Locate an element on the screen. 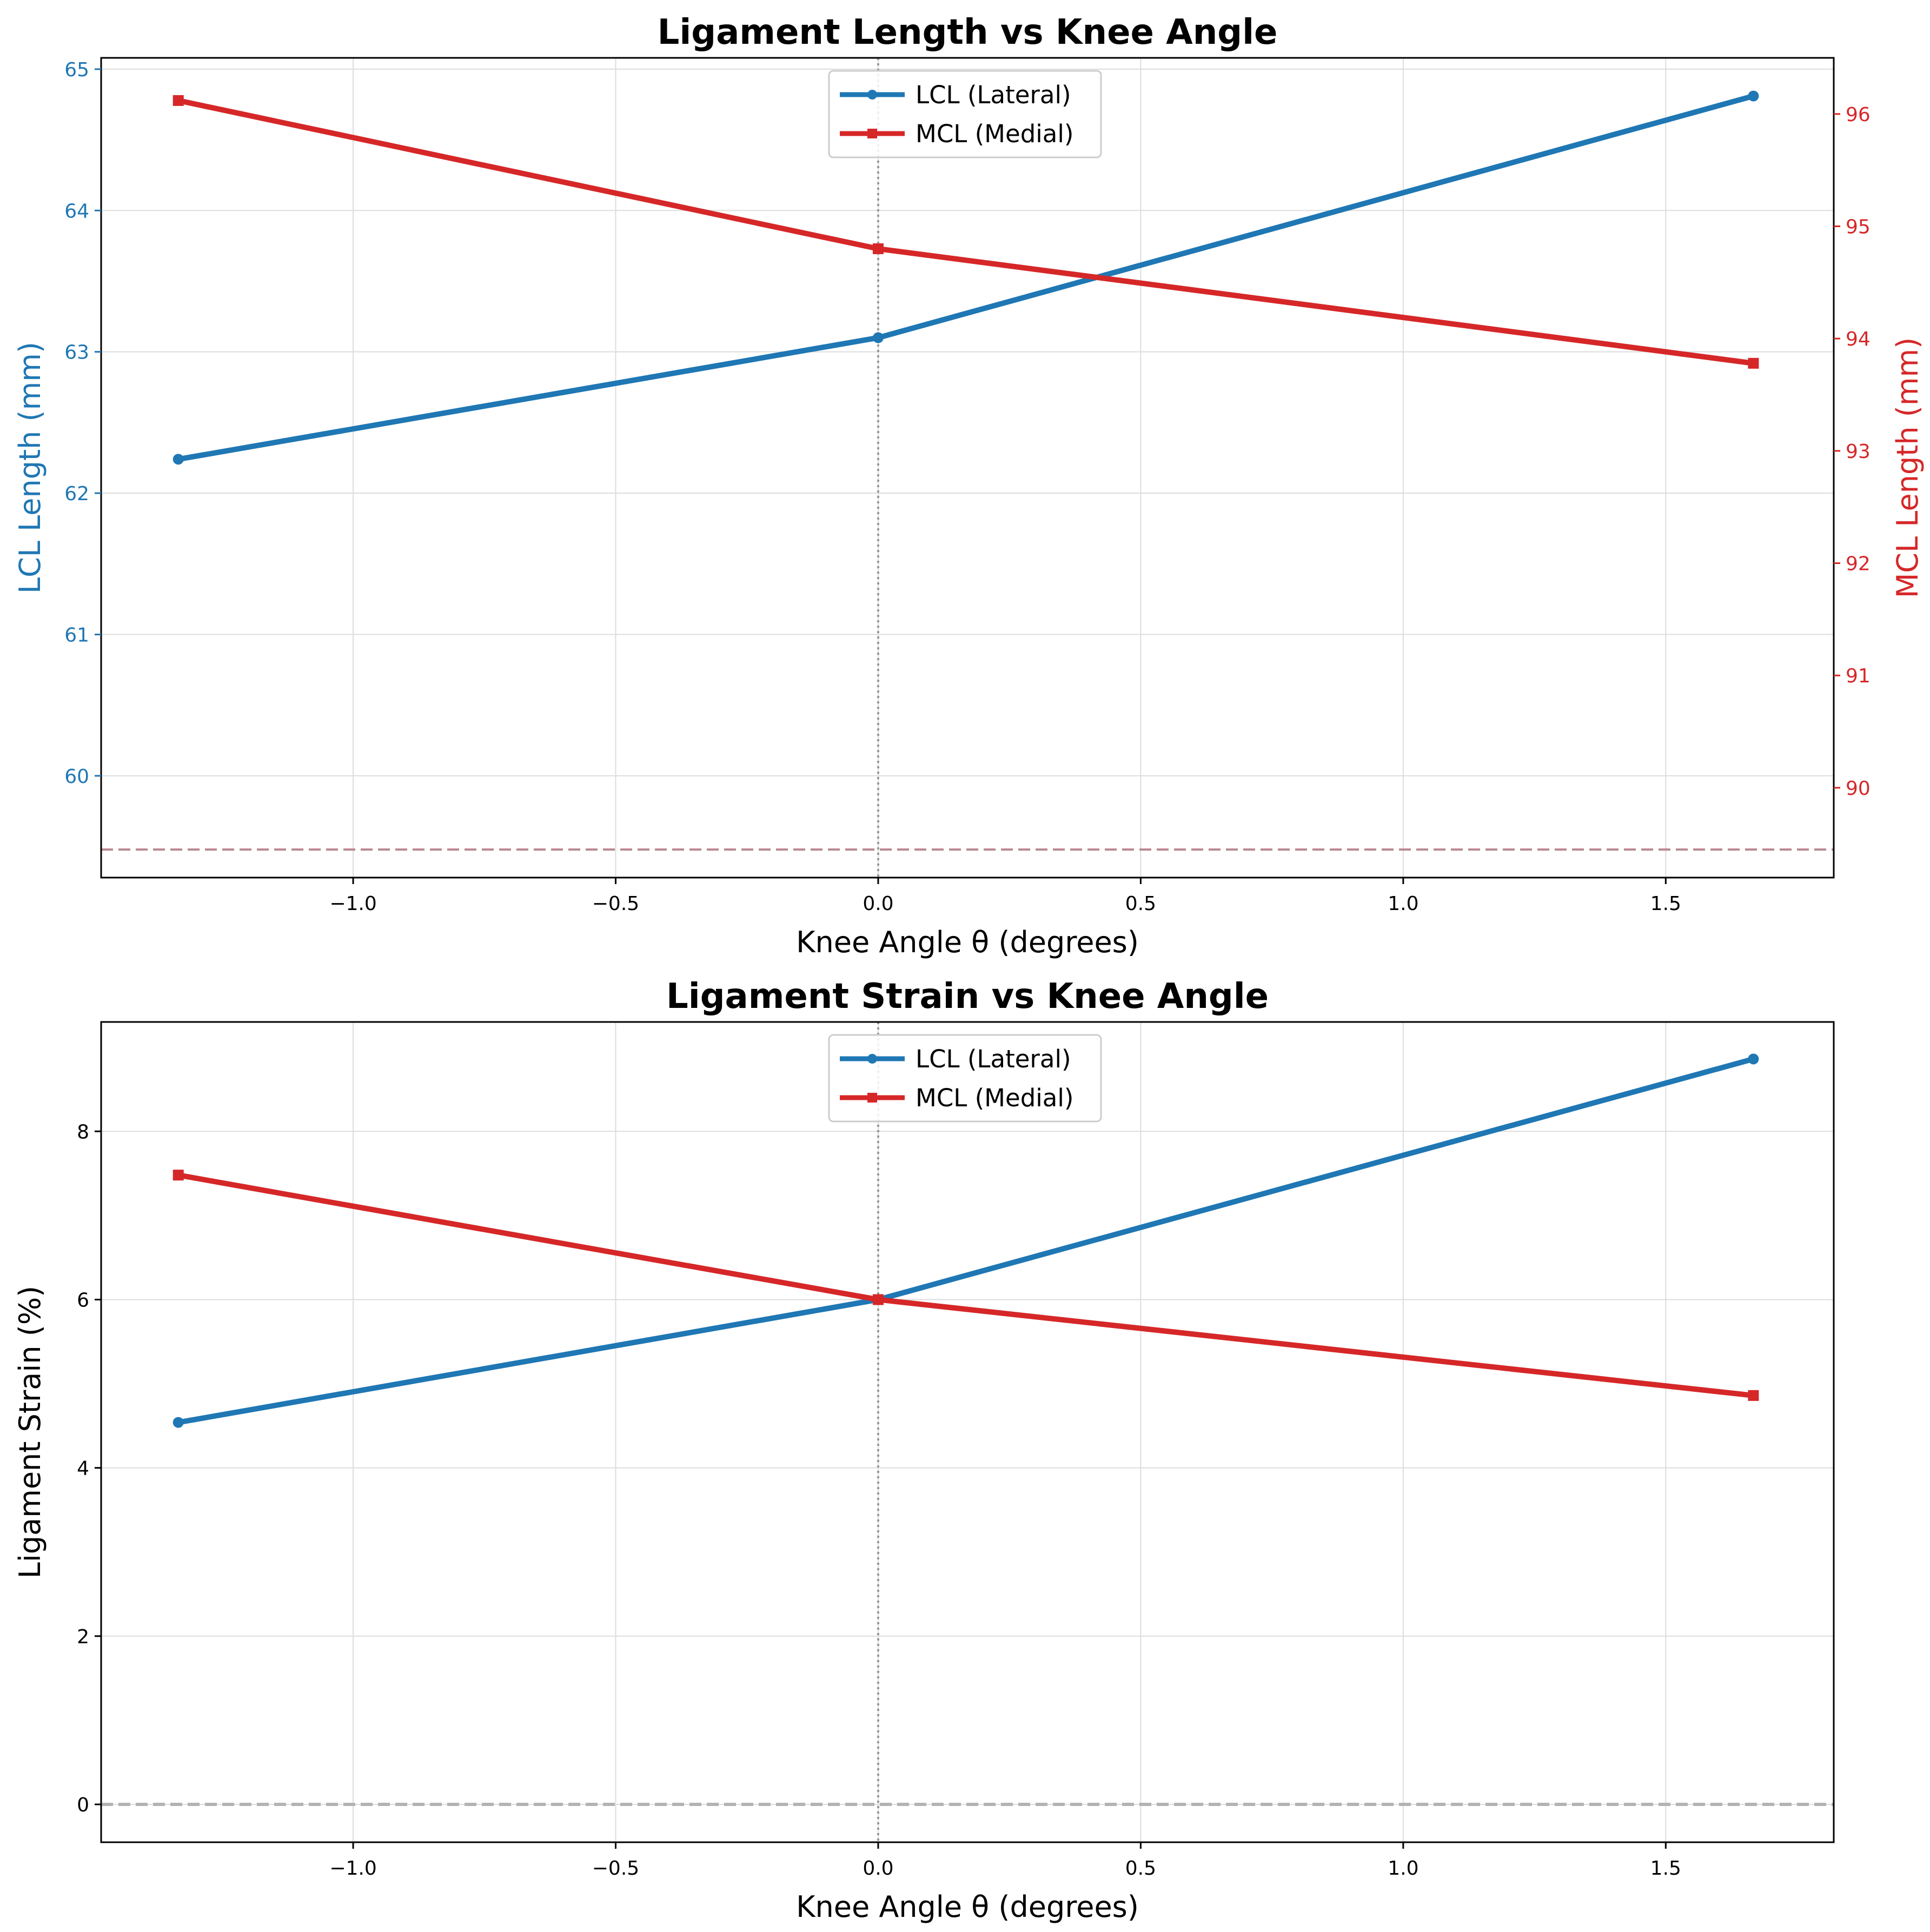 Image resolution: width=1930 pixels, height=1932 pixels. length-chart-legend: LCL (Lateral) MCL (Medial) is located at coordinates (965, 114).